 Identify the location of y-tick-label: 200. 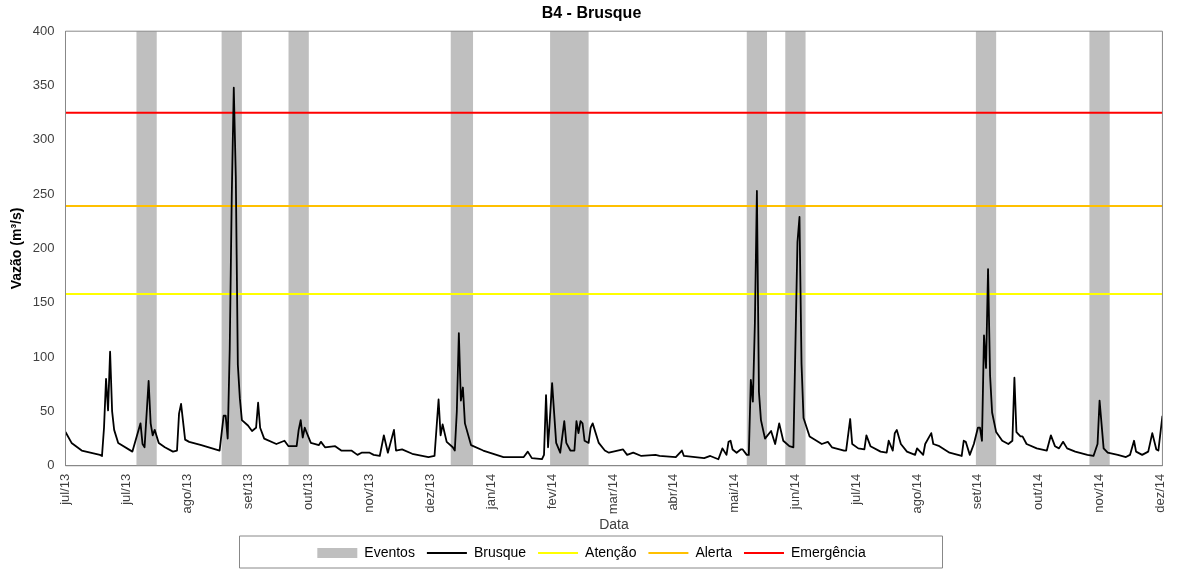
(43, 248).